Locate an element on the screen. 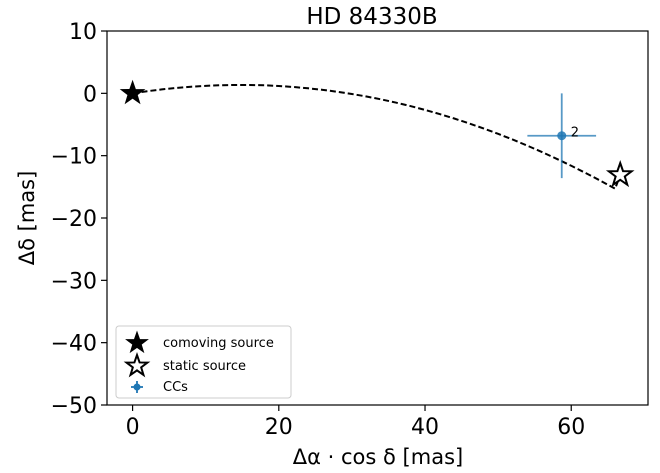 The width and height of the screenshot is (660, 473). y-tick-label: 0 is located at coordinates (90, 94).